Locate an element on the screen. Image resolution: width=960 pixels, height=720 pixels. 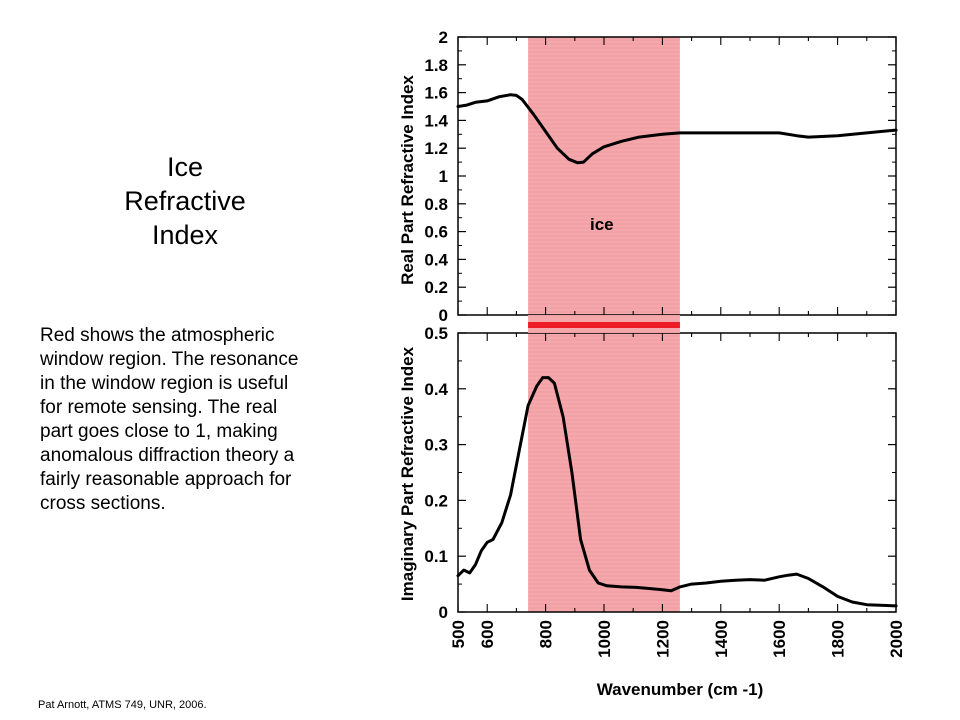
ice-annotation: ice is located at coordinates (602, 224).